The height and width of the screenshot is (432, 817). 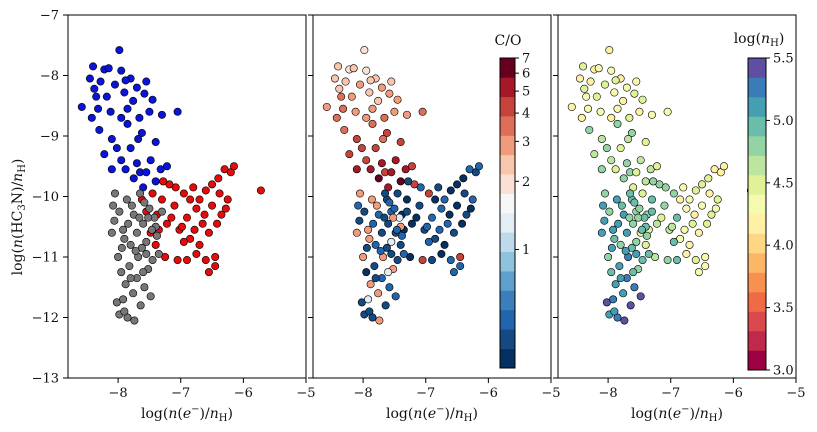 I want to click on colorbar-co-frame, so click(x=507, y=213).